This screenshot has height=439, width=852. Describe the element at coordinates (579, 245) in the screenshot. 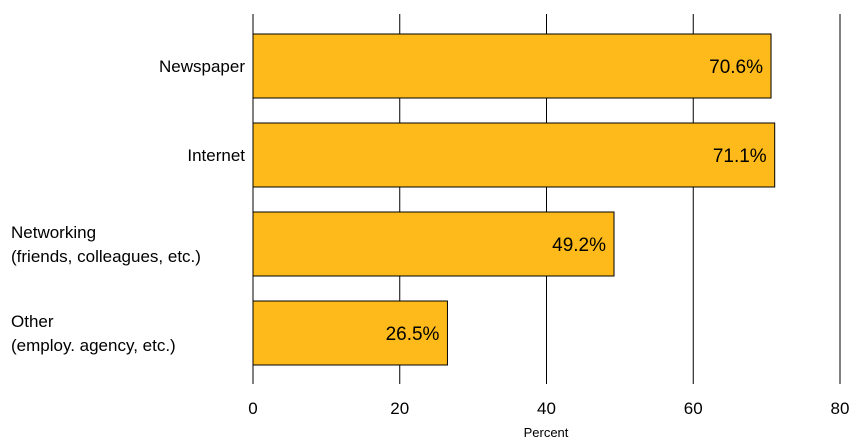

I see `data-label-2: 49.2%` at that location.